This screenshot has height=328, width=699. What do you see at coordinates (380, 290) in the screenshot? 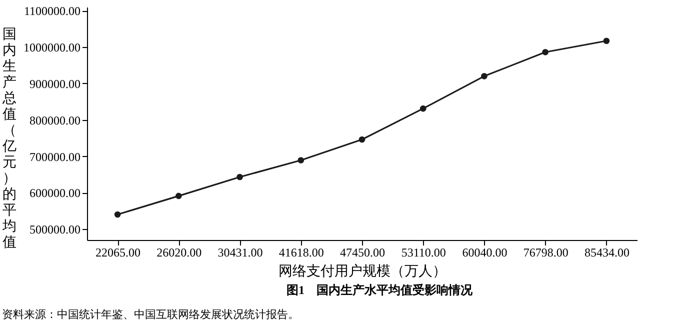
I see `text: 图1 国内生产水平均值受影响情况` at bounding box center [380, 290].